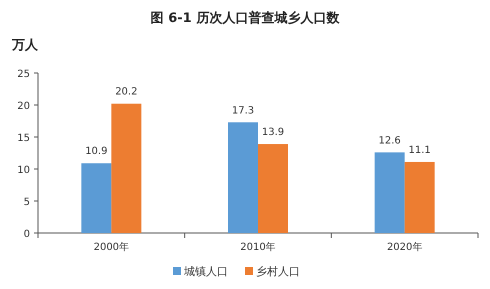 The width and height of the screenshot is (490, 289). What do you see at coordinates (419, 150) in the screenshot?
I see `data-label: 11.1` at bounding box center [419, 150].